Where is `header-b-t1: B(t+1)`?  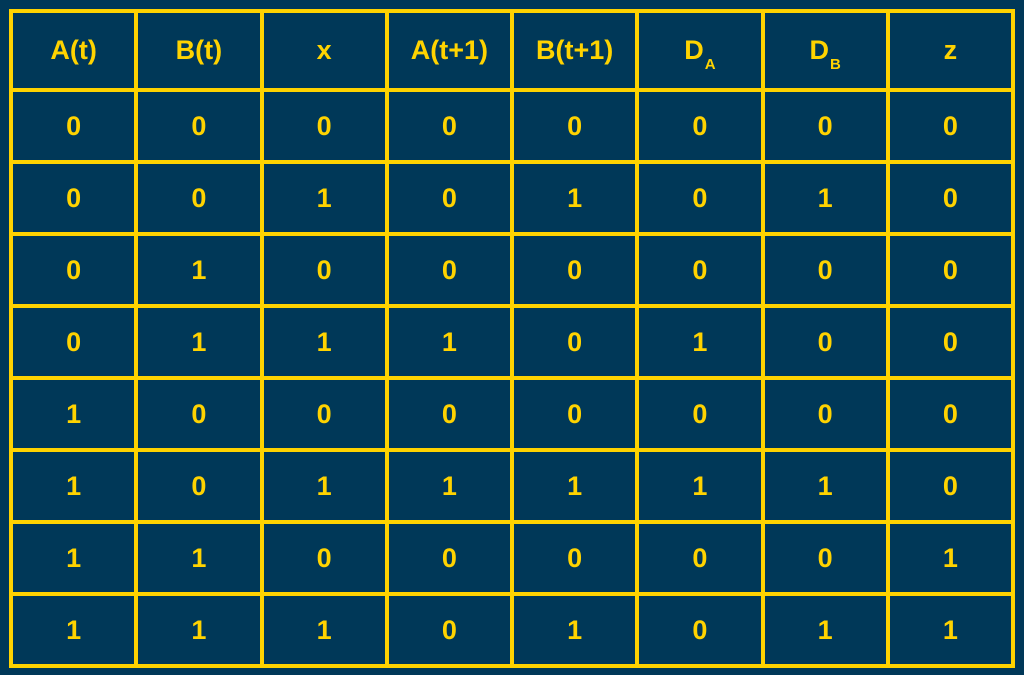
header-b-t1: B(t+1) is located at coordinates (574, 50).